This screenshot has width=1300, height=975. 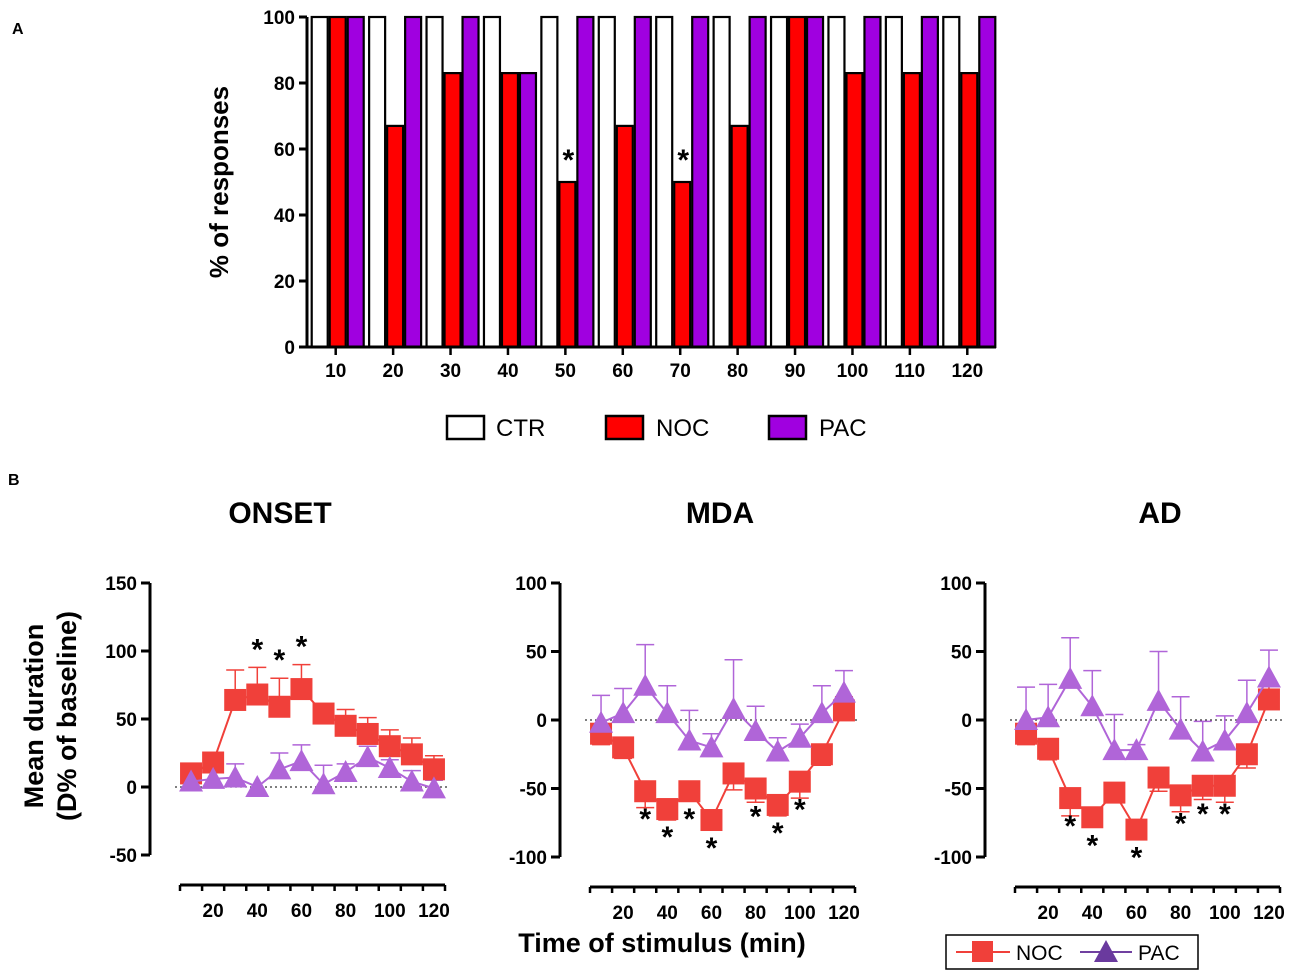 What do you see at coordinates (126, 720) in the screenshot?
I see `y-tick-label-onset-50: 50` at bounding box center [126, 720].